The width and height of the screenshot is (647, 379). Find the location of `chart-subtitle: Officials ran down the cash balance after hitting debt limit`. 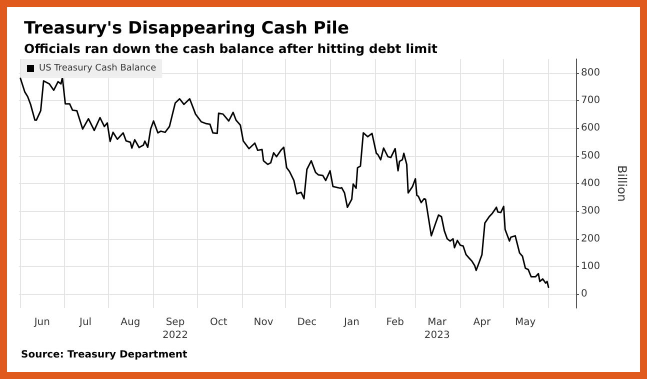

chart-subtitle: Officials ran down the cash balance after hitting debt limit is located at coordinates (231, 48).